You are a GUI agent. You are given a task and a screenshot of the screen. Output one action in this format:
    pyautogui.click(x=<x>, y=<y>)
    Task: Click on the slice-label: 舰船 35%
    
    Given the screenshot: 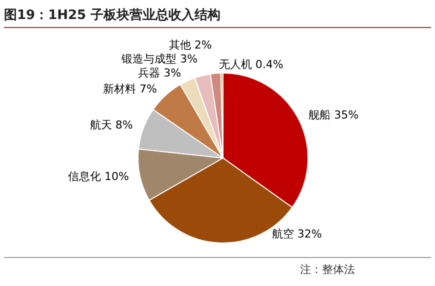 What is the action you would take?
    pyautogui.click(x=333, y=115)
    